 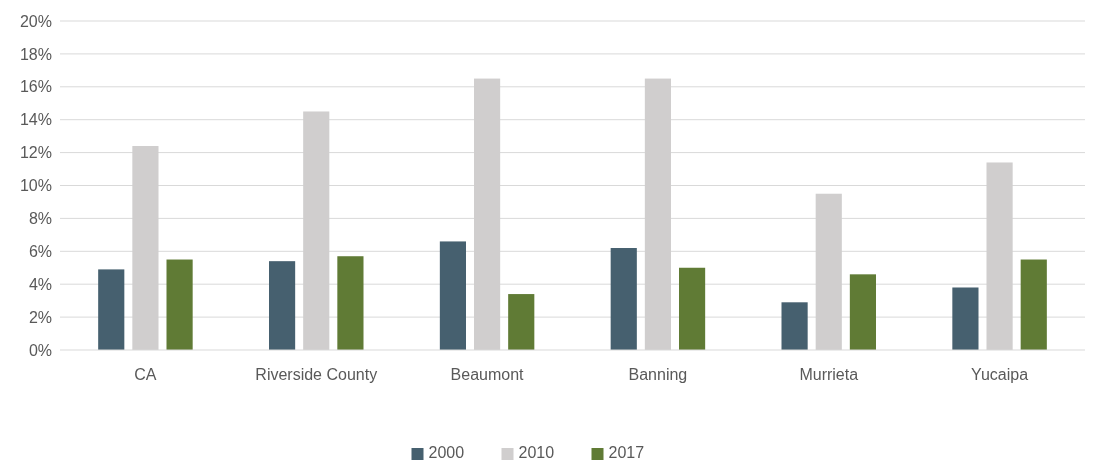 I want to click on x-tick-label: CA, so click(x=145, y=374).